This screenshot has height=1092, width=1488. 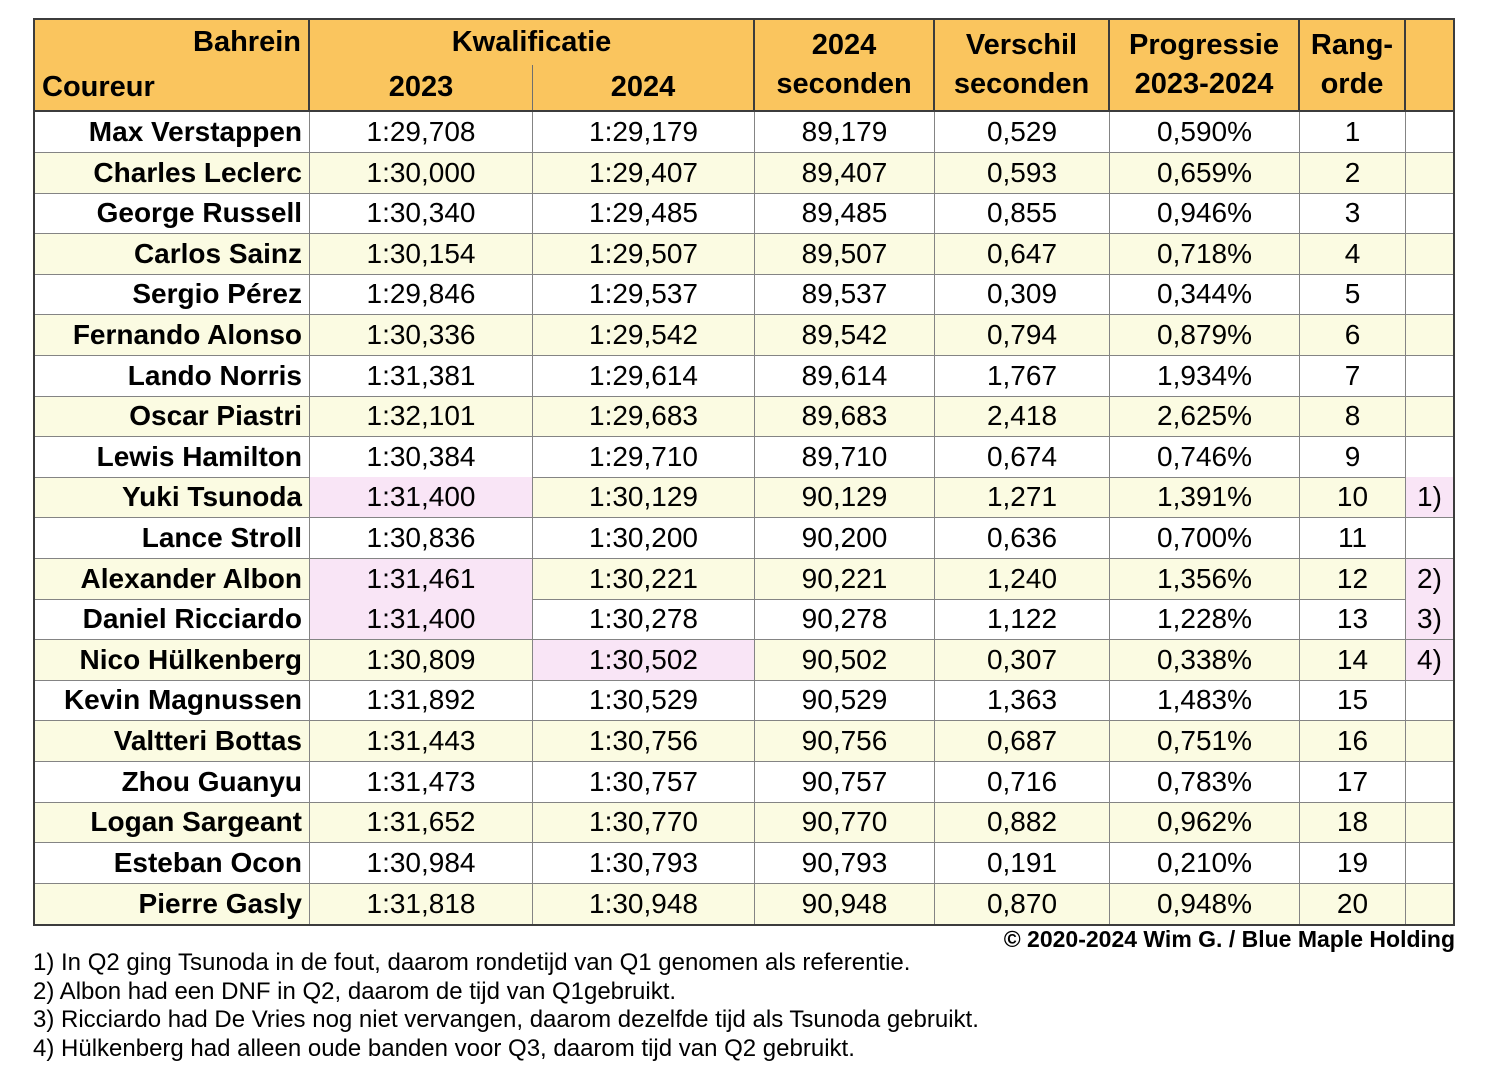 I want to click on progressie: 0,962%, so click(x=1205, y=823).